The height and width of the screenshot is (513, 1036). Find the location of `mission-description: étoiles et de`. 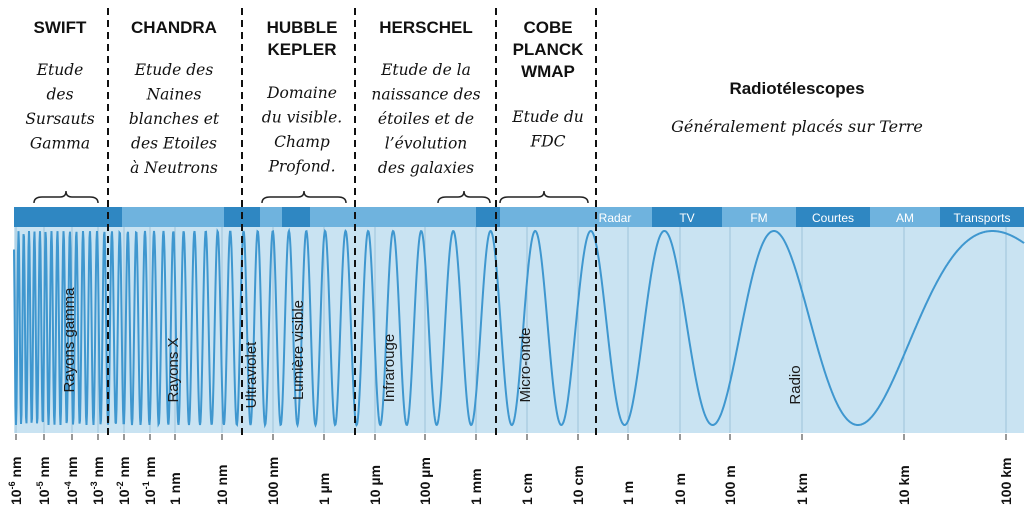

mission-description: étoiles et de is located at coordinates (426, 119).